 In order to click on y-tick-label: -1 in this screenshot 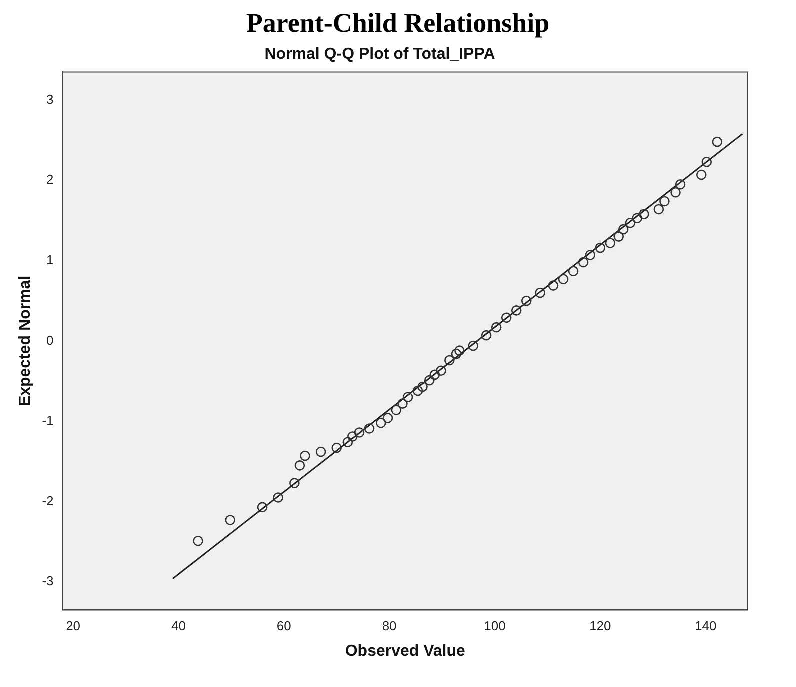, I will do `click(48, 420)`.